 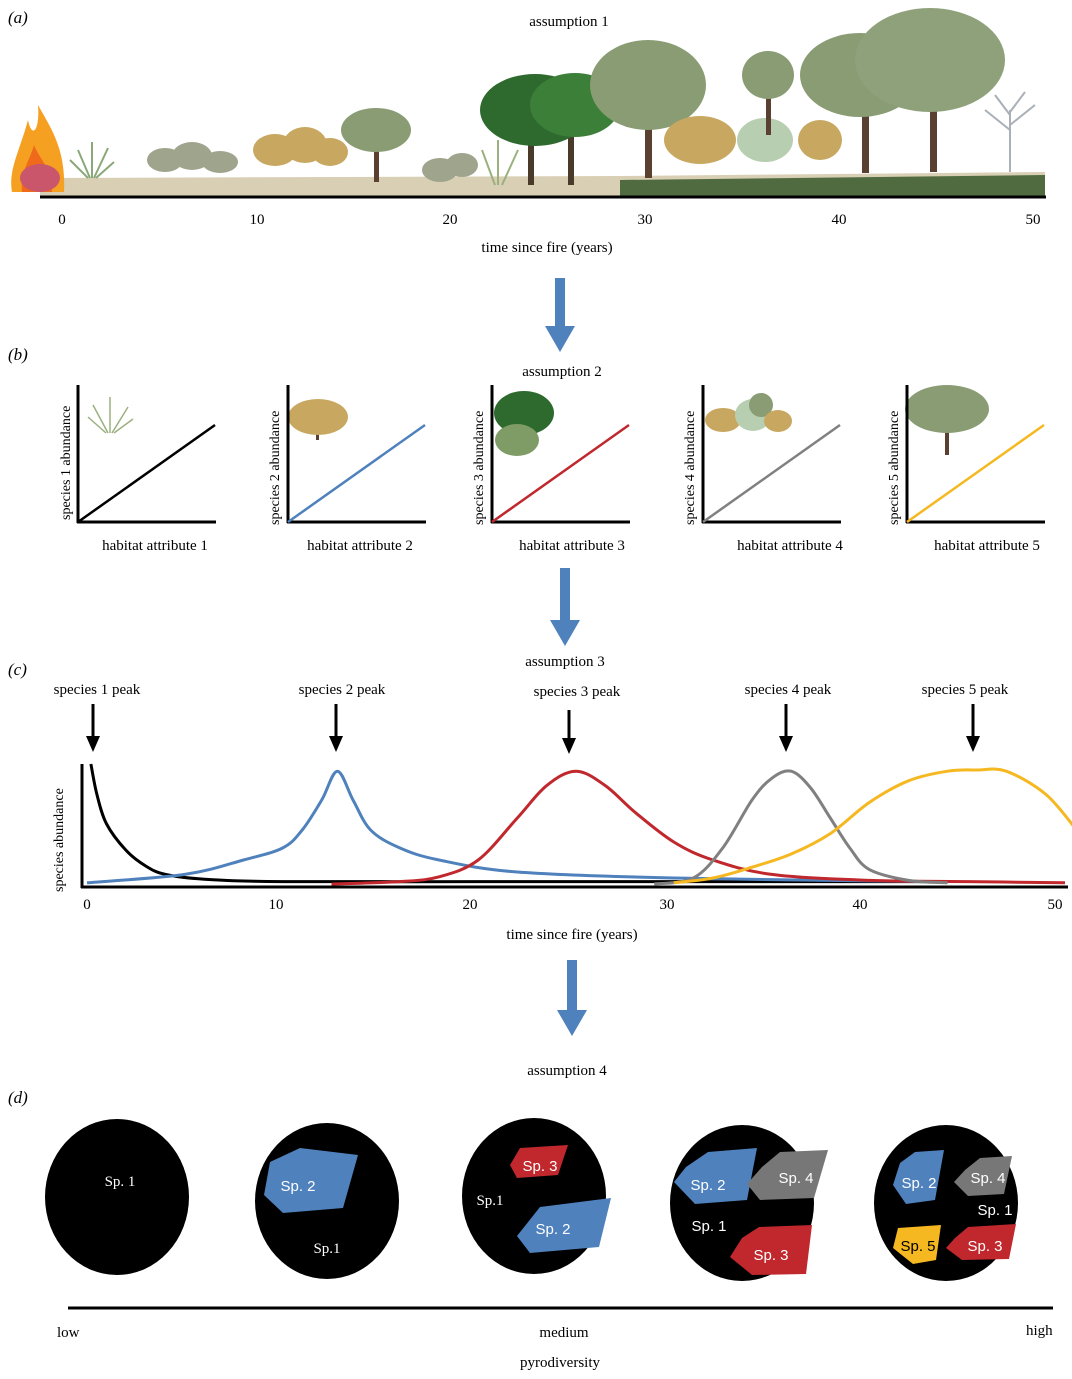 What do you see at coordinates (918, 1183) in the screenshot?
I see `circle5-sp2-label: Sp. 2` at bounding box center [918, 1183].